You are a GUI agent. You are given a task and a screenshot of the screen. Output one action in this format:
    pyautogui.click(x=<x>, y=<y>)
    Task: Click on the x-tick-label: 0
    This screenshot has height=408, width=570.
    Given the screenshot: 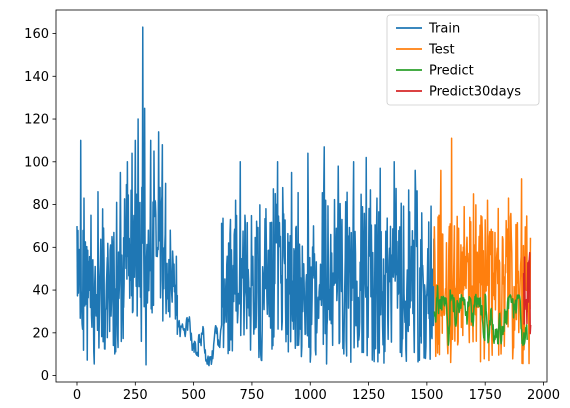 What is the action you would take?
    pyautogui.click(x=77, y=395)
    